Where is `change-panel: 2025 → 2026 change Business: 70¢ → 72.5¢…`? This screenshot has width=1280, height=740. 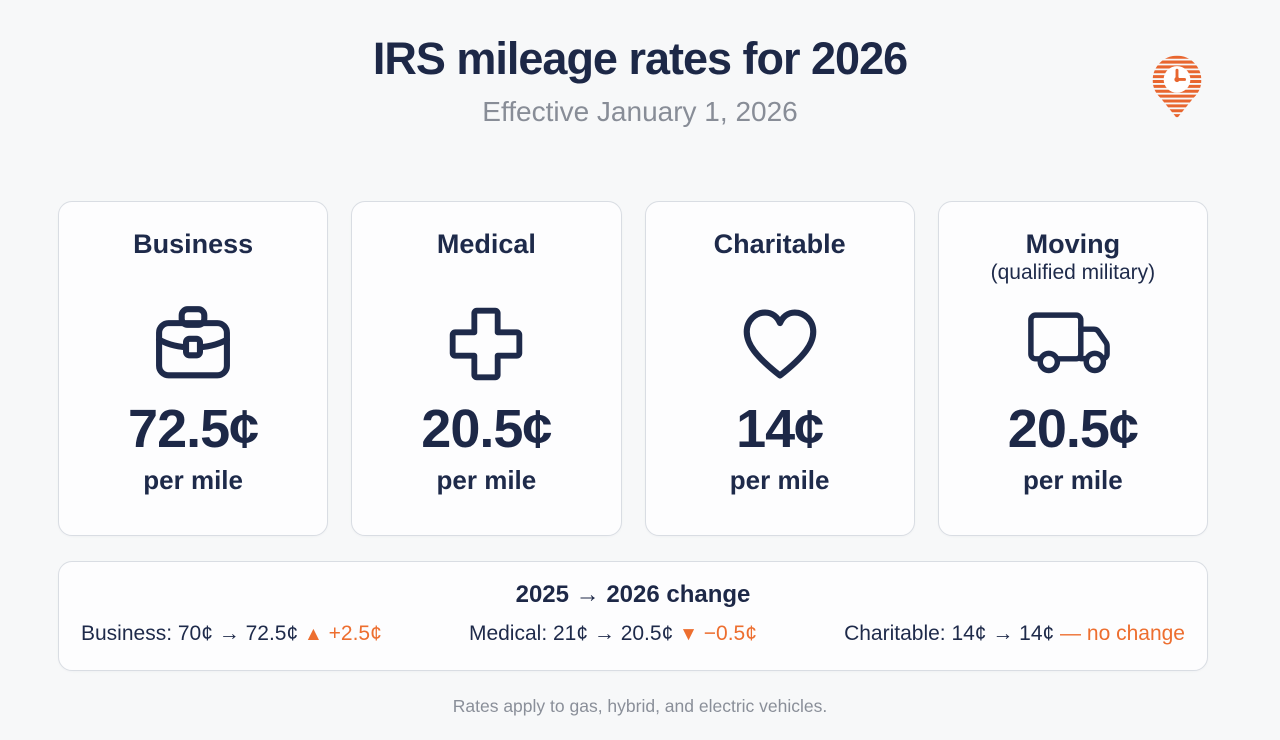
change-panel: 2025 → 2026 change Business: 70¢ → 72.5¢… is located at coordinates (633, 616).